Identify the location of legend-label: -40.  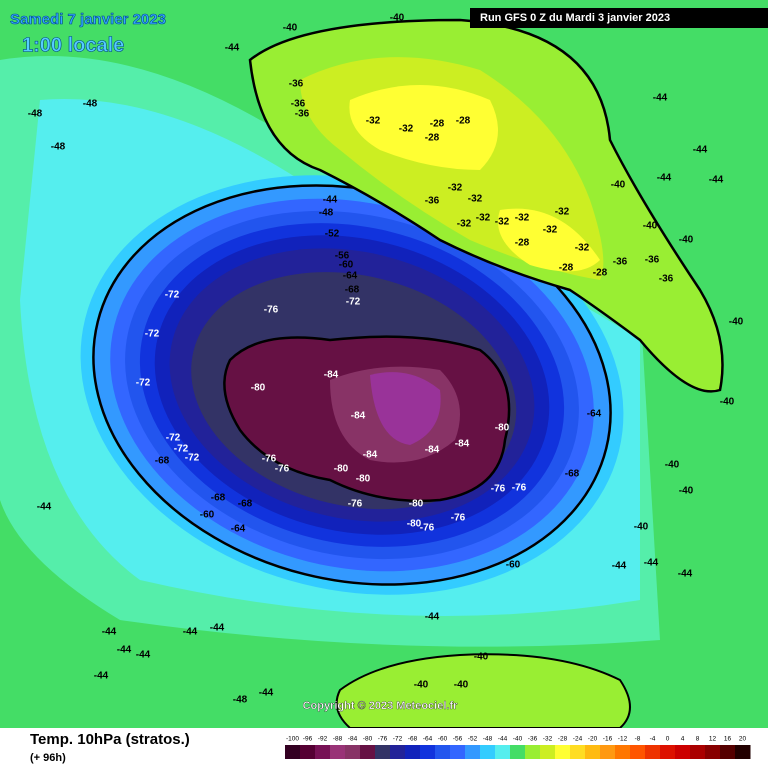
(518, 739).